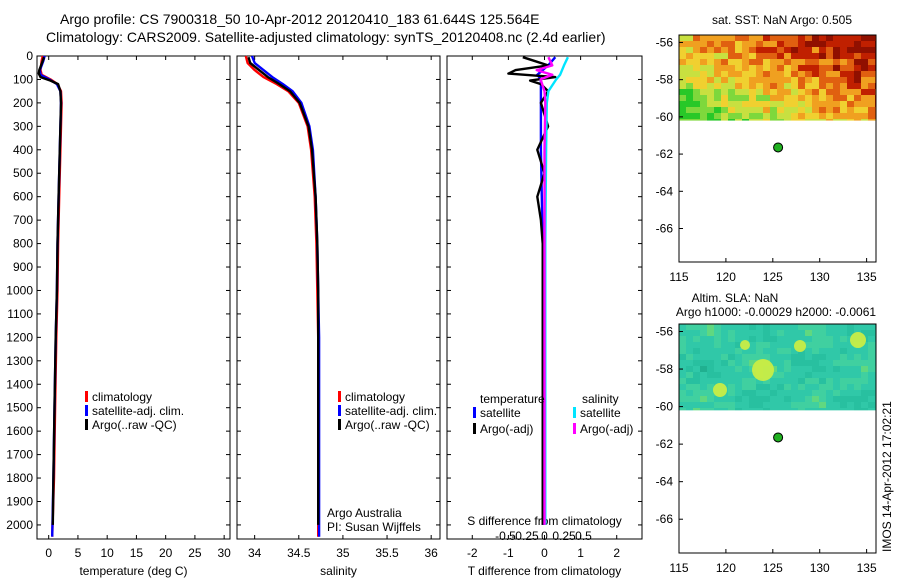 The width and height of the screenshot is (900, 580). I want to click on sla_map-xtick-label: 120, so click(726, 568).